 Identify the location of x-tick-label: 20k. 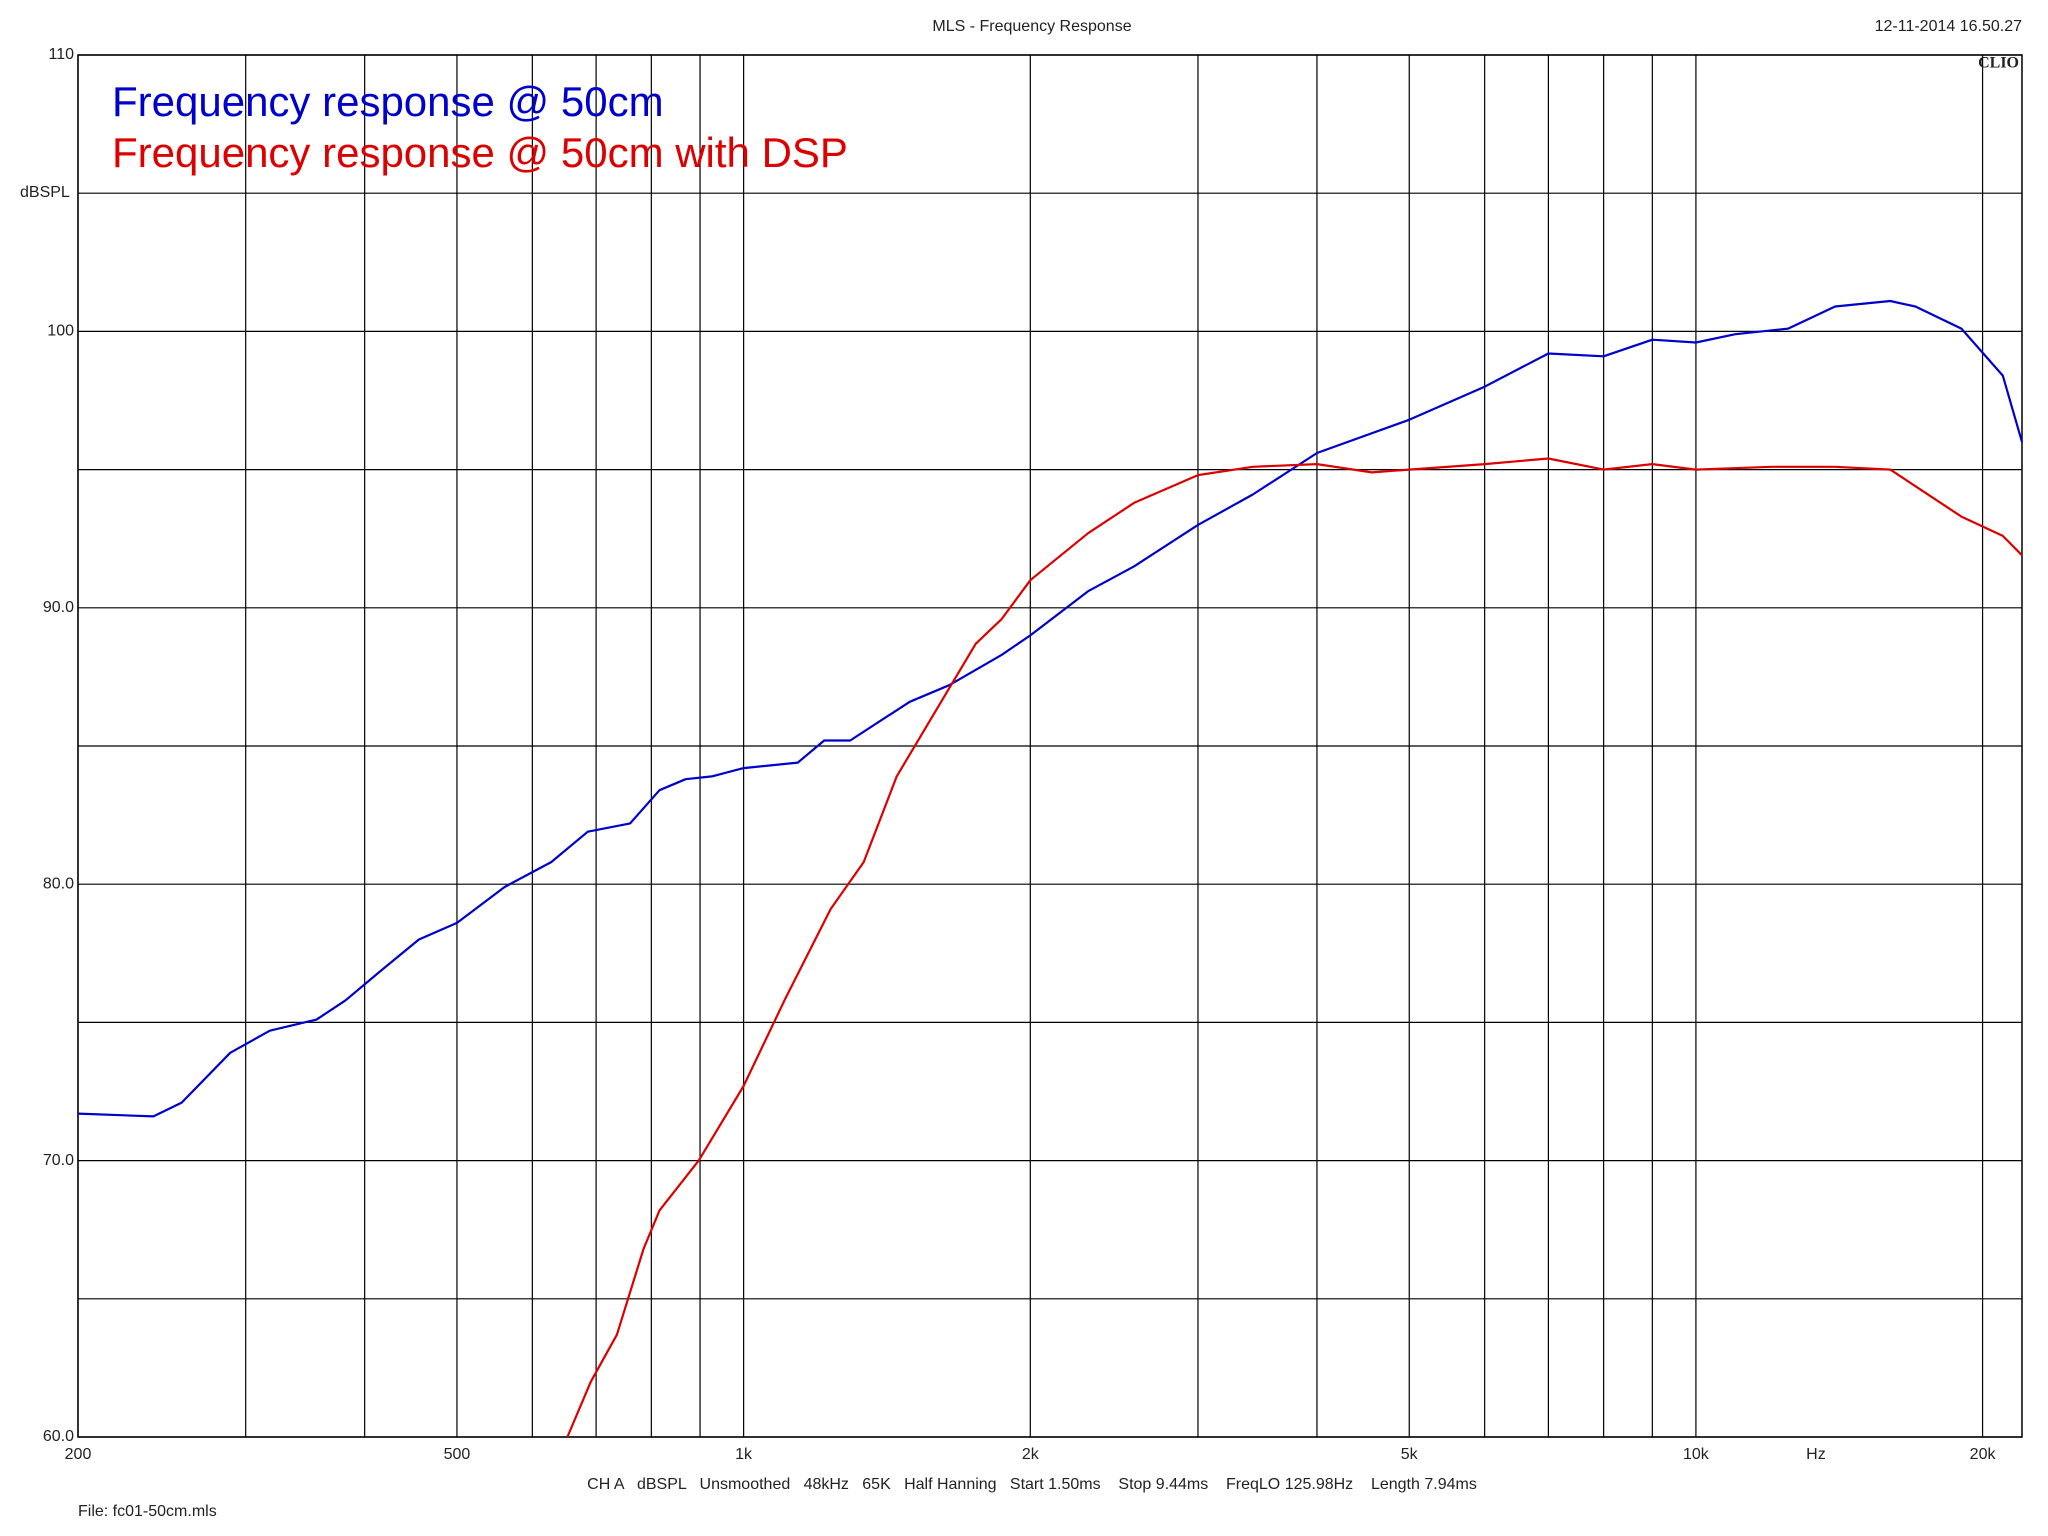
(1983, 1454).